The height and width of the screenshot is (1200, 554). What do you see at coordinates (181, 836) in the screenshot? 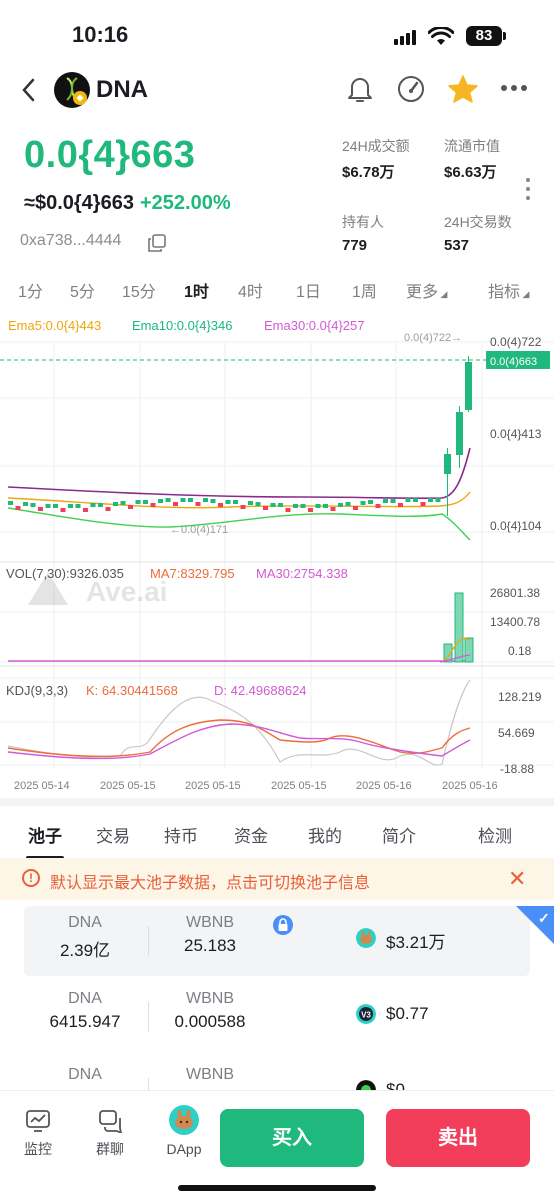
I see `tab-holders: 持币` at bounding box center [181, 836].